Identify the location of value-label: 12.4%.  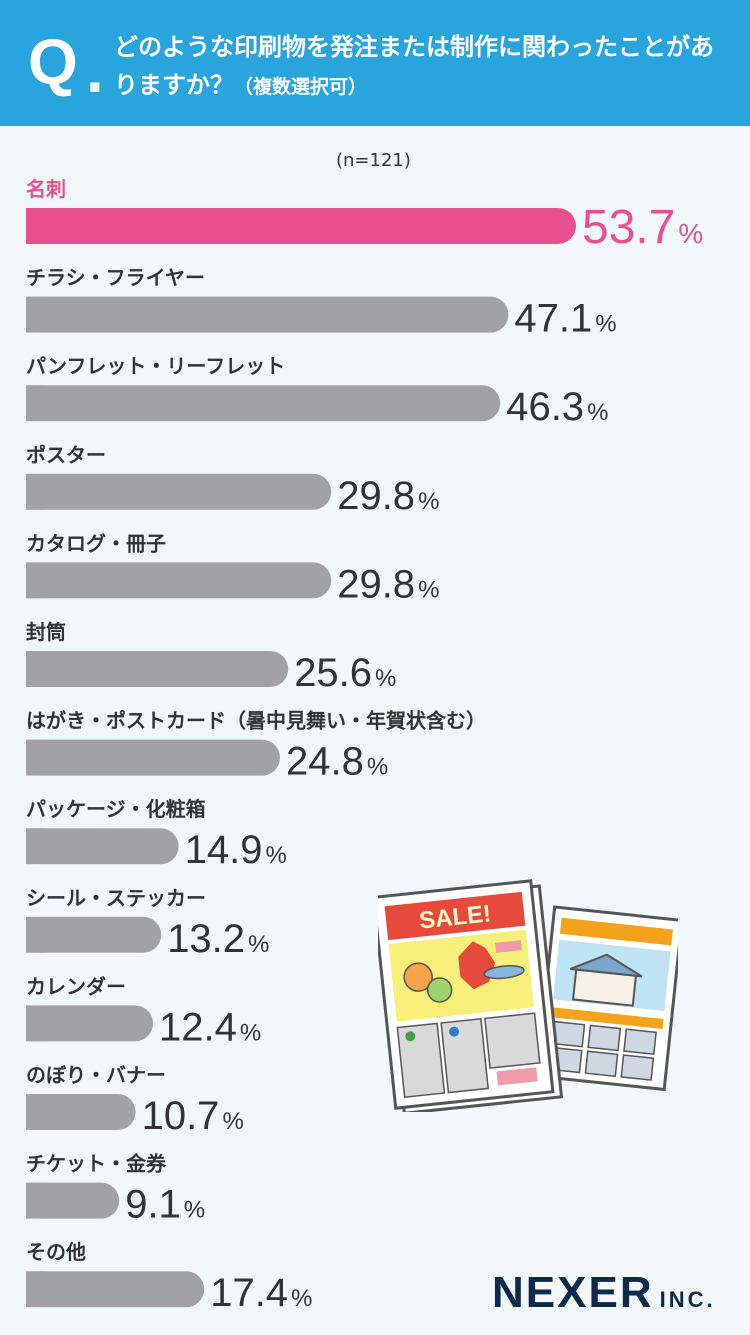
(210, 1027).